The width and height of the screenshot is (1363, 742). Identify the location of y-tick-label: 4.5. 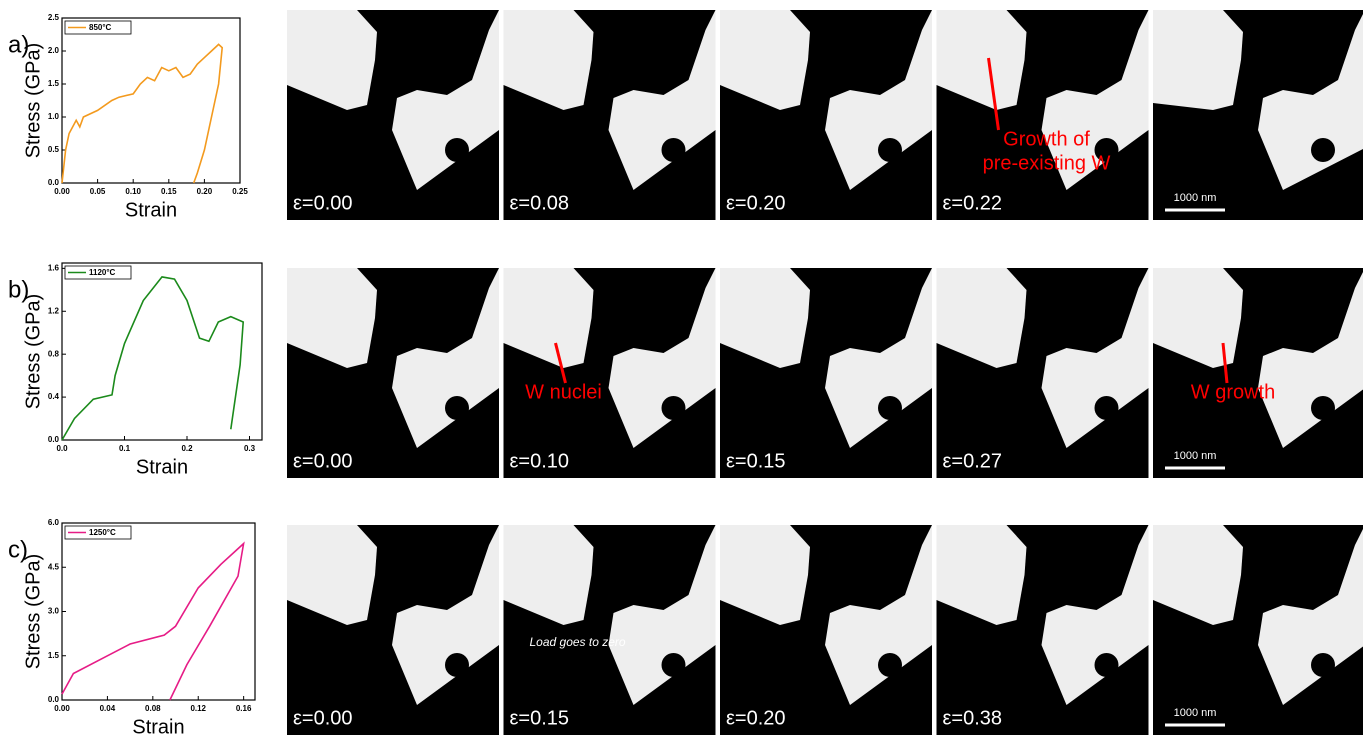
(54, 566).